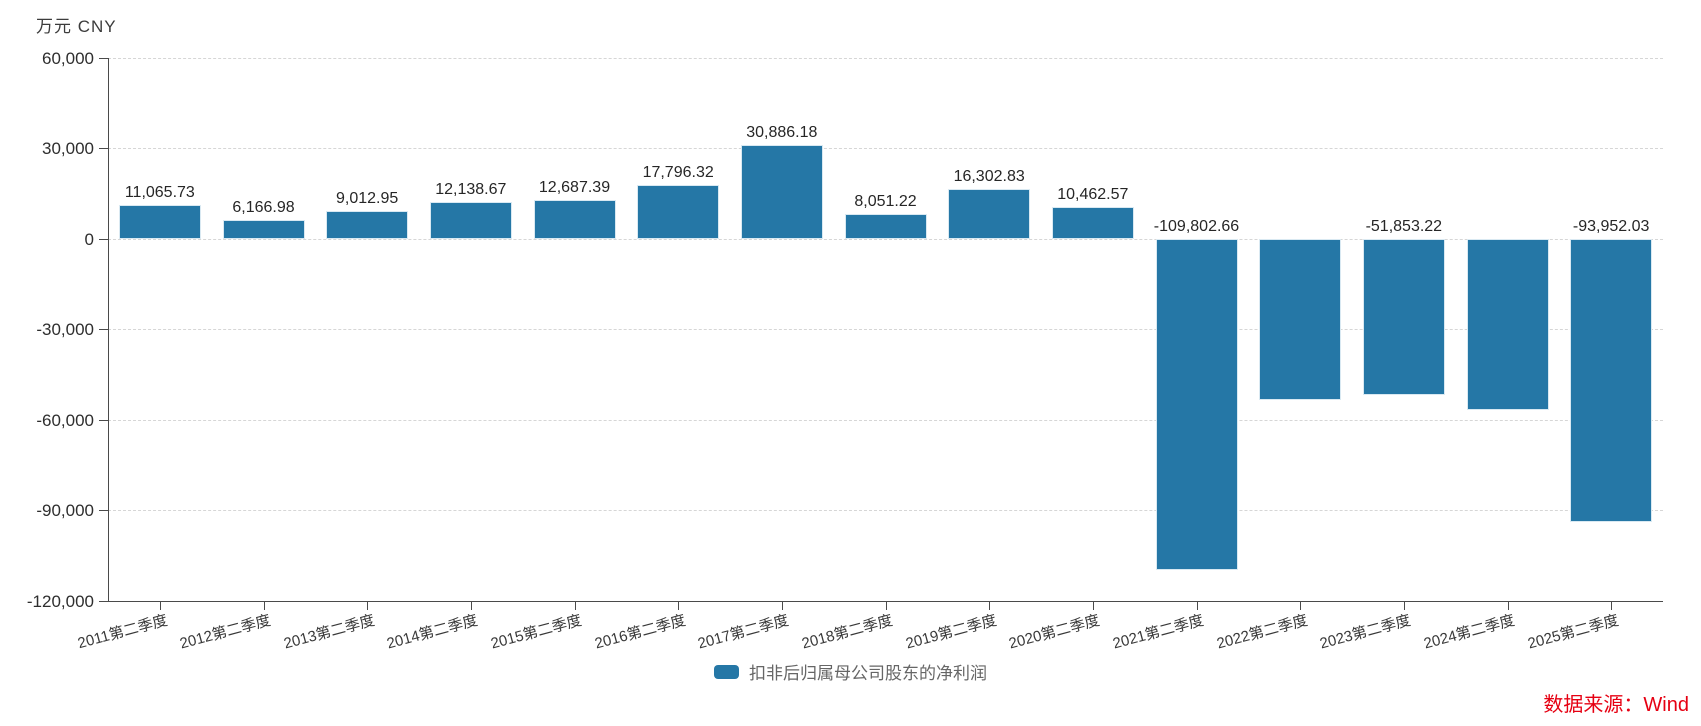 This screenshot has width=1701, height=726. What do you see at coordinates (68, 58) in the screenshot?
I see `y-axis-label: 60,000` at bounding box center [68, 58].